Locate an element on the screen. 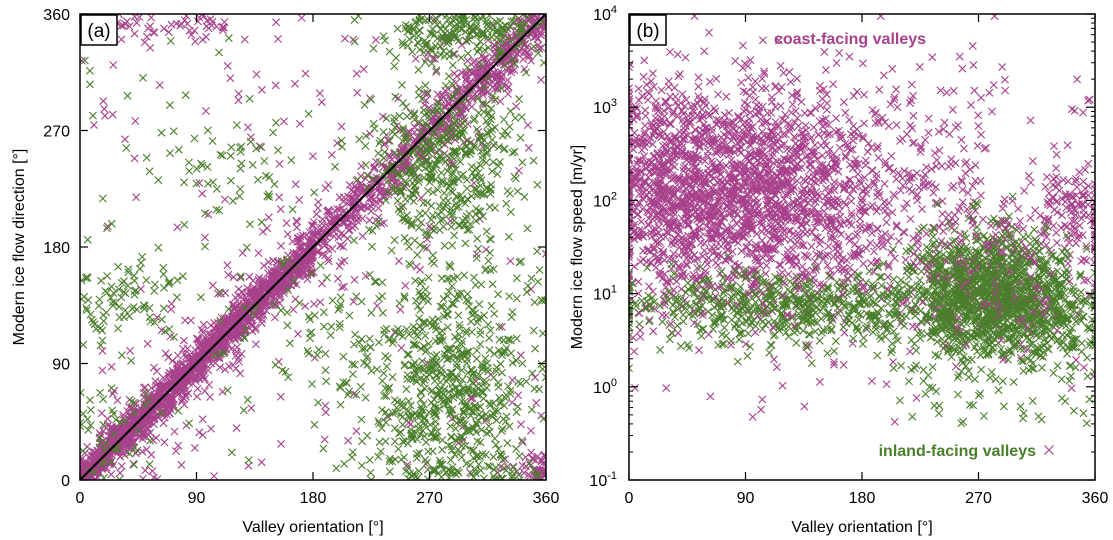  panel-a-x-tick-label: 270 is located at coordinates (429, 498).